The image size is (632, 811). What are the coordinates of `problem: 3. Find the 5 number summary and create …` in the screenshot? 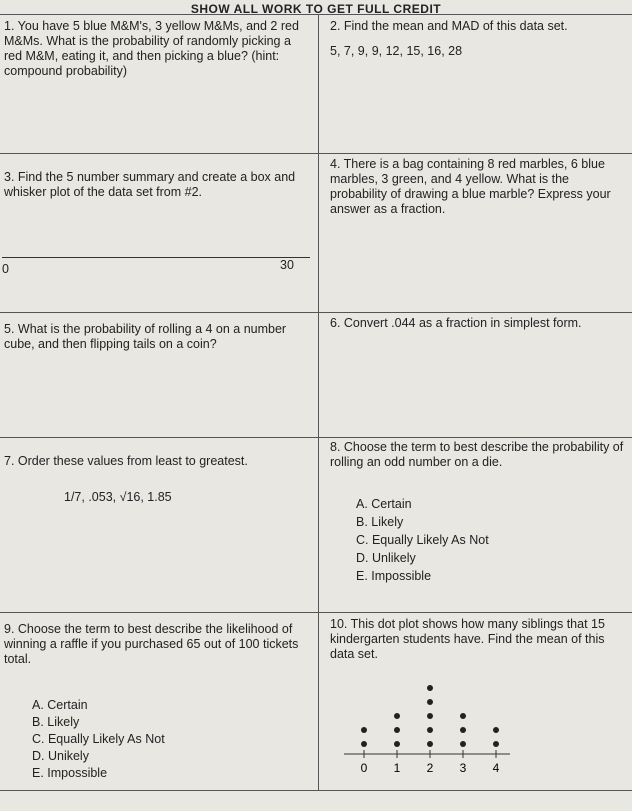 It's located at (150, 184).